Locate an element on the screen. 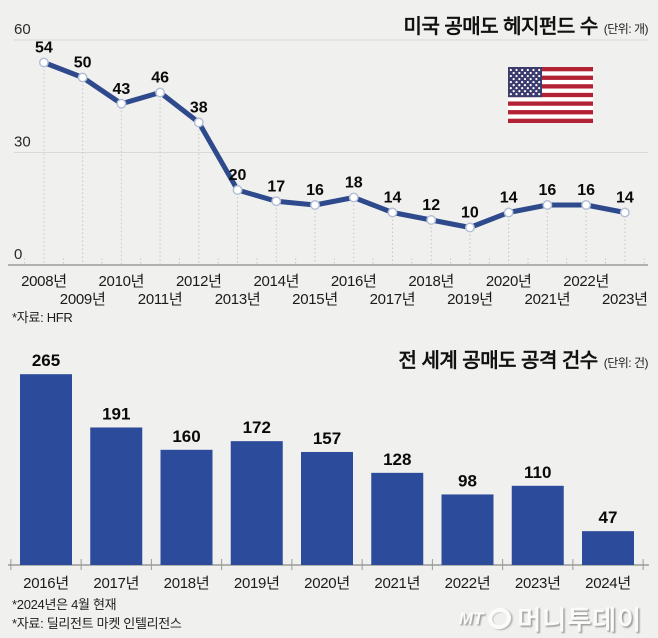  x-tick-label: 2013년 is located at coordinates (238, 299).